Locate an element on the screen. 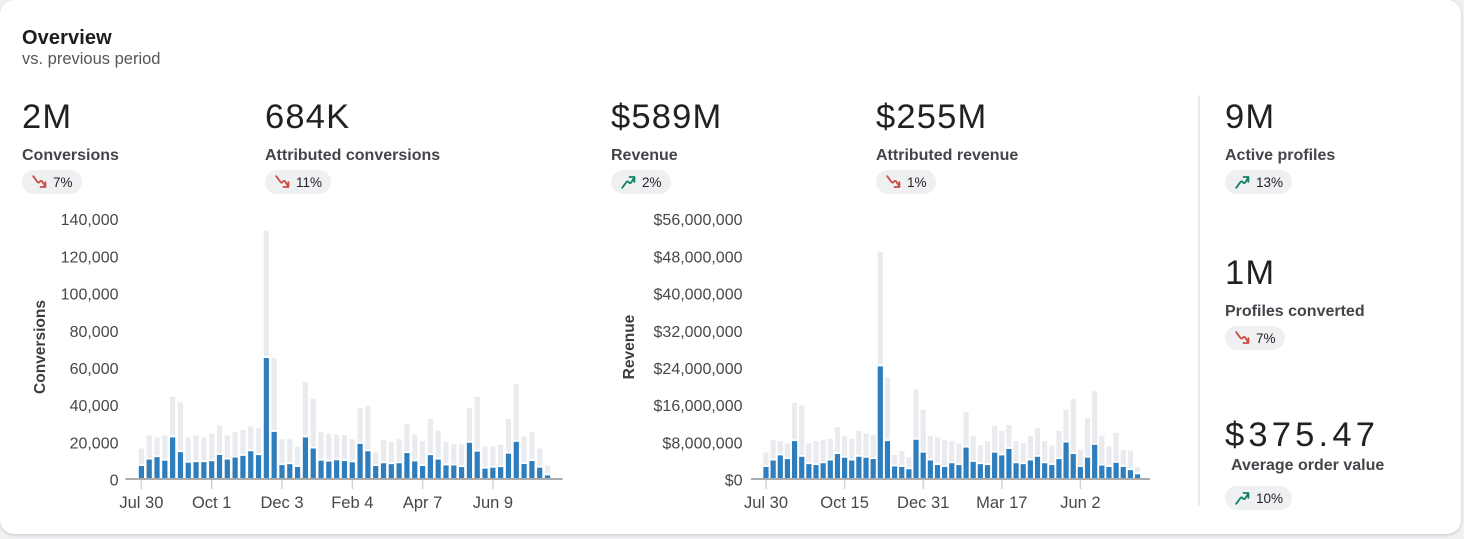 This screenshot has width=1464, height=539. svg-text: 100,000 is located at coordinates (90, 295).